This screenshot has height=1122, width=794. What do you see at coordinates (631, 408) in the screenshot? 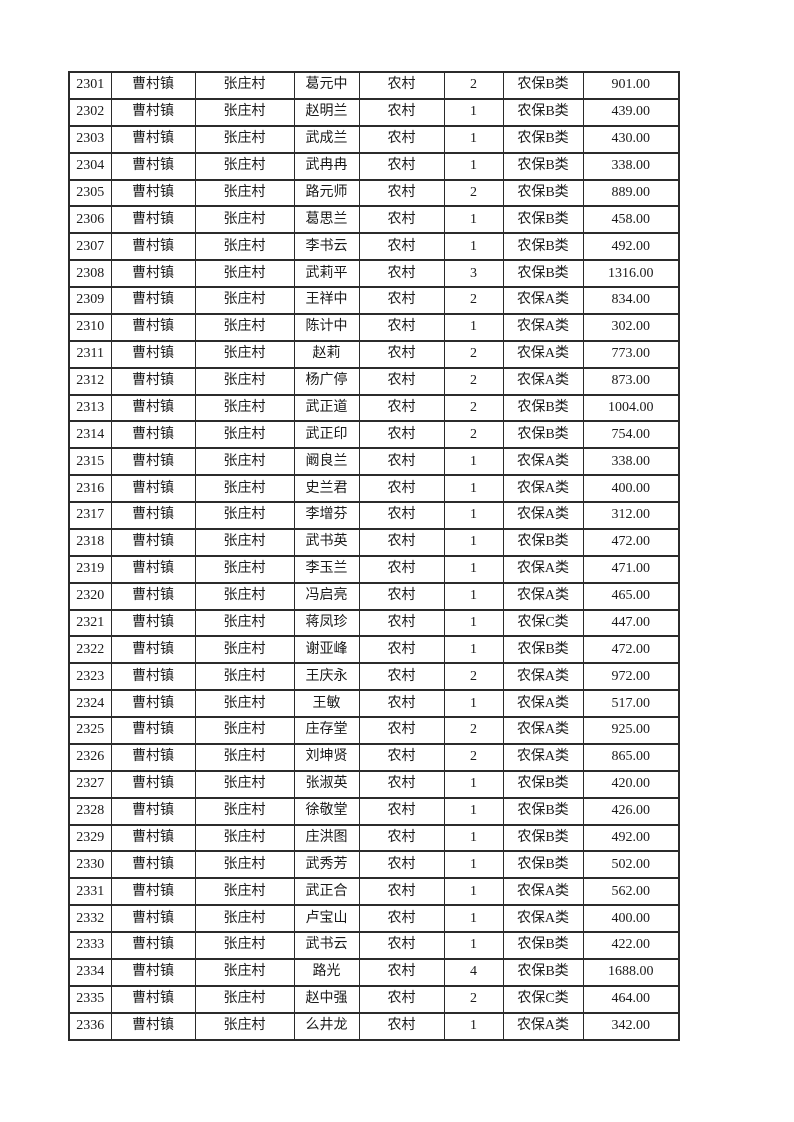
I see `table-cell-amount: 1004.00` at bounding box center [631, 408].